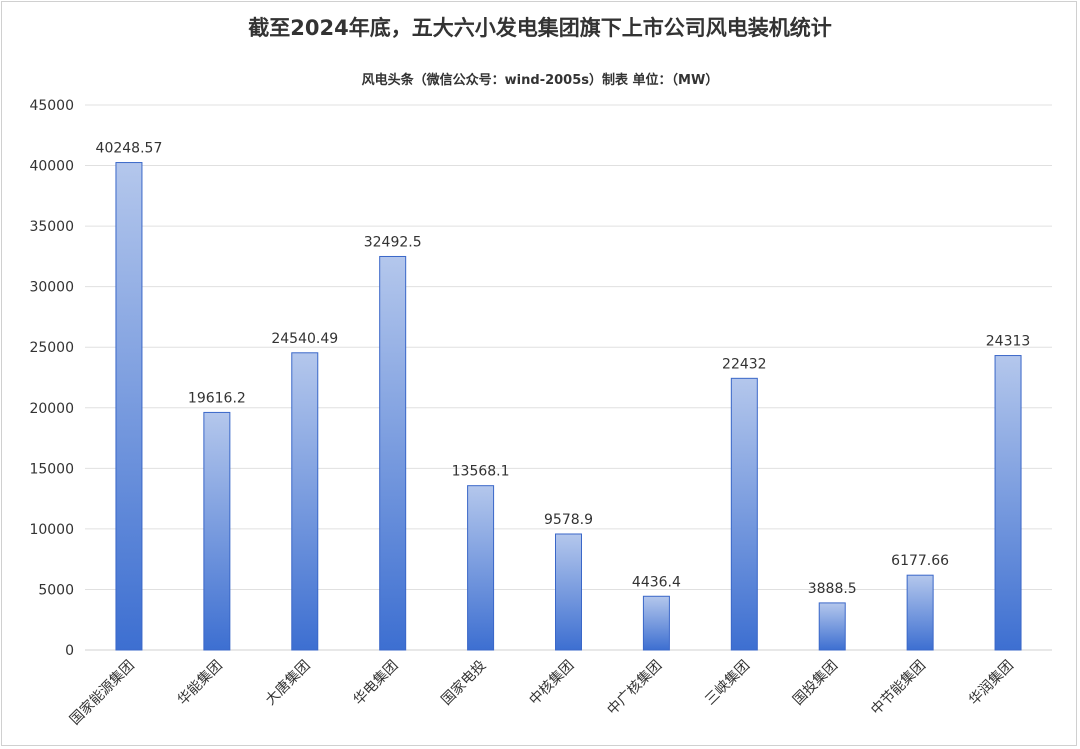 The height and width of the screenshot is (749, 1080). I want to click on data-label: 32492.5, so click(393, 242).